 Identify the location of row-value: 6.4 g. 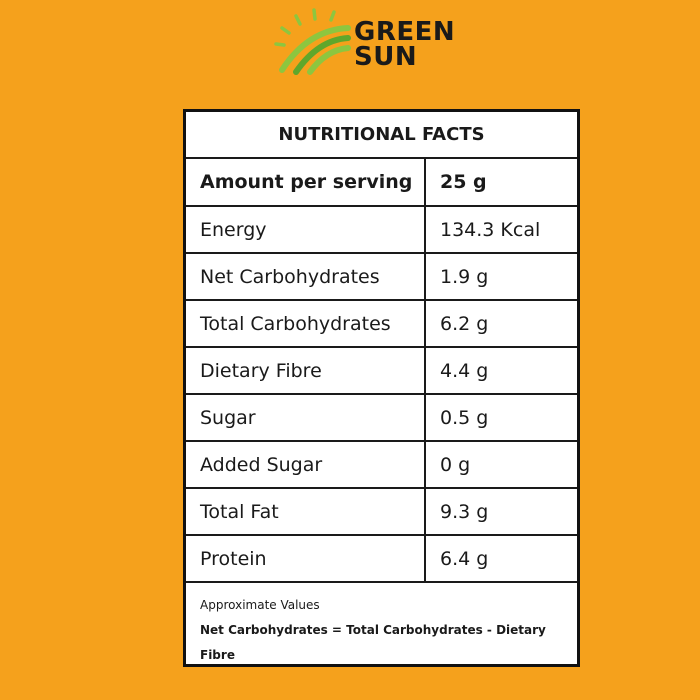
(501, 559).